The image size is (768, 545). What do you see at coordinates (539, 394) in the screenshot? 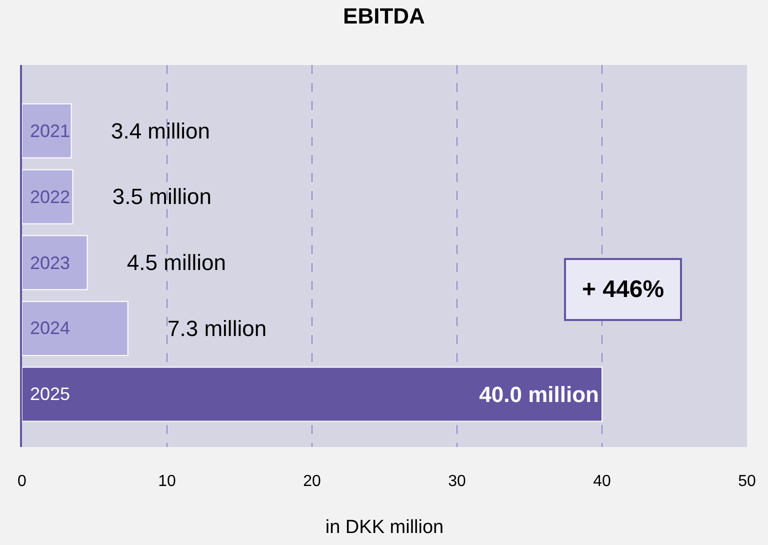
I see `data-label: 40.0 million` at bounding box center [539, 394].